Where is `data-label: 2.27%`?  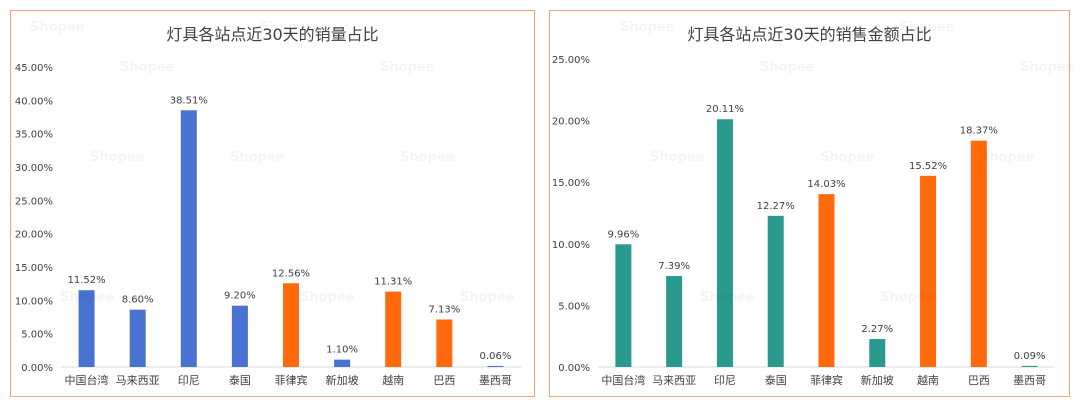
data-label: 2.27% is located at coordinates (877, 329).